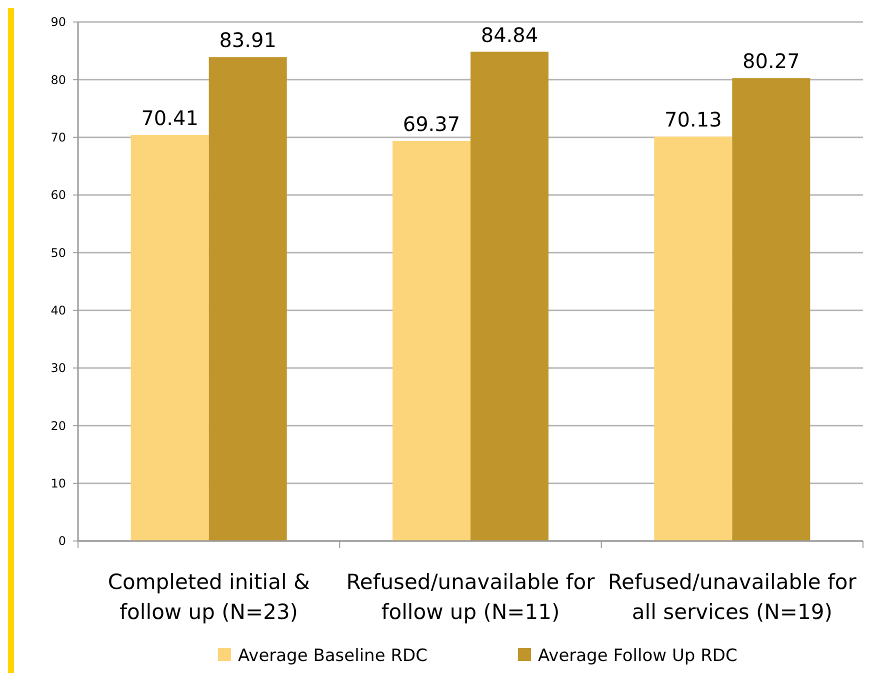 Image resolution: width=881 pixels, height=681 pixels. I want to click on y-tick-label: 70, so click(58, 137).